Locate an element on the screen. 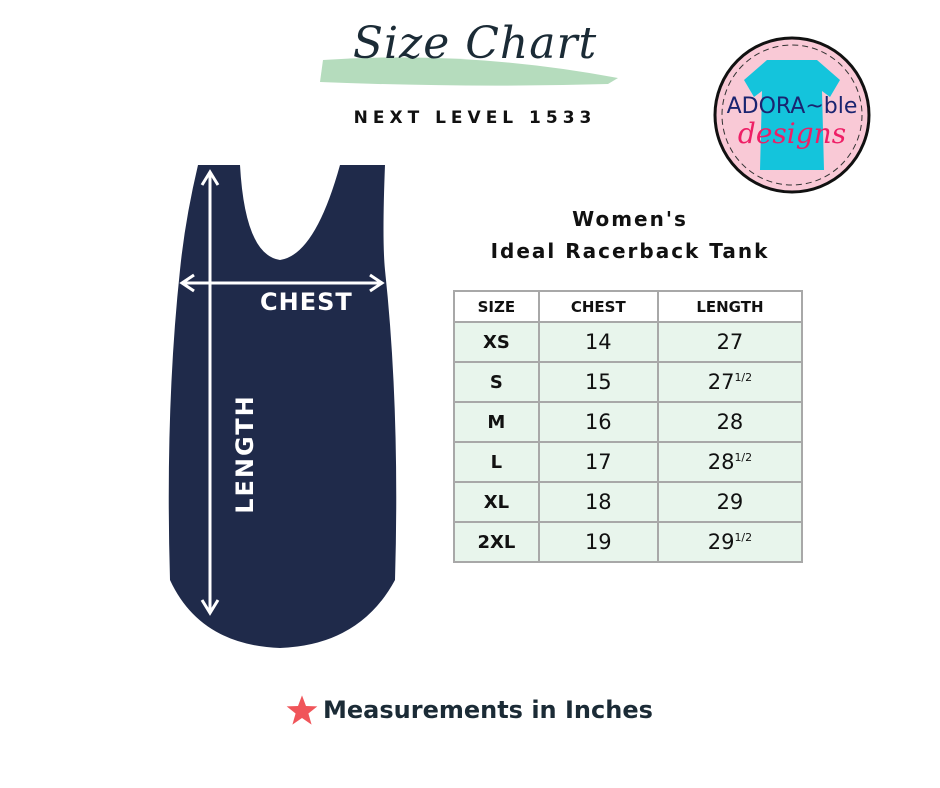 Image resolution: width=940 pixels, height=788 pixels. product-line-2: Ideal Racerback Tank is located at coordinates (630, 251).